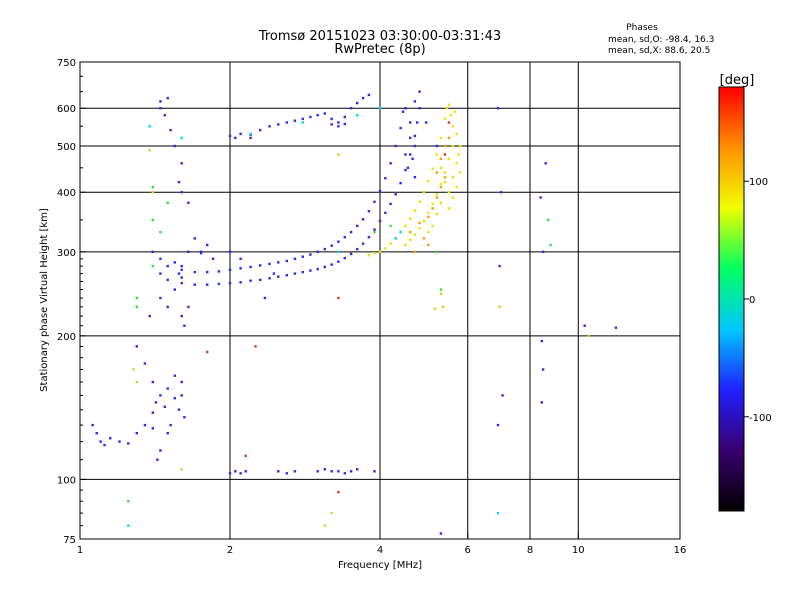 The image size is (800, 600). I want to click on y-tick-label: 400, so click(66, 193).